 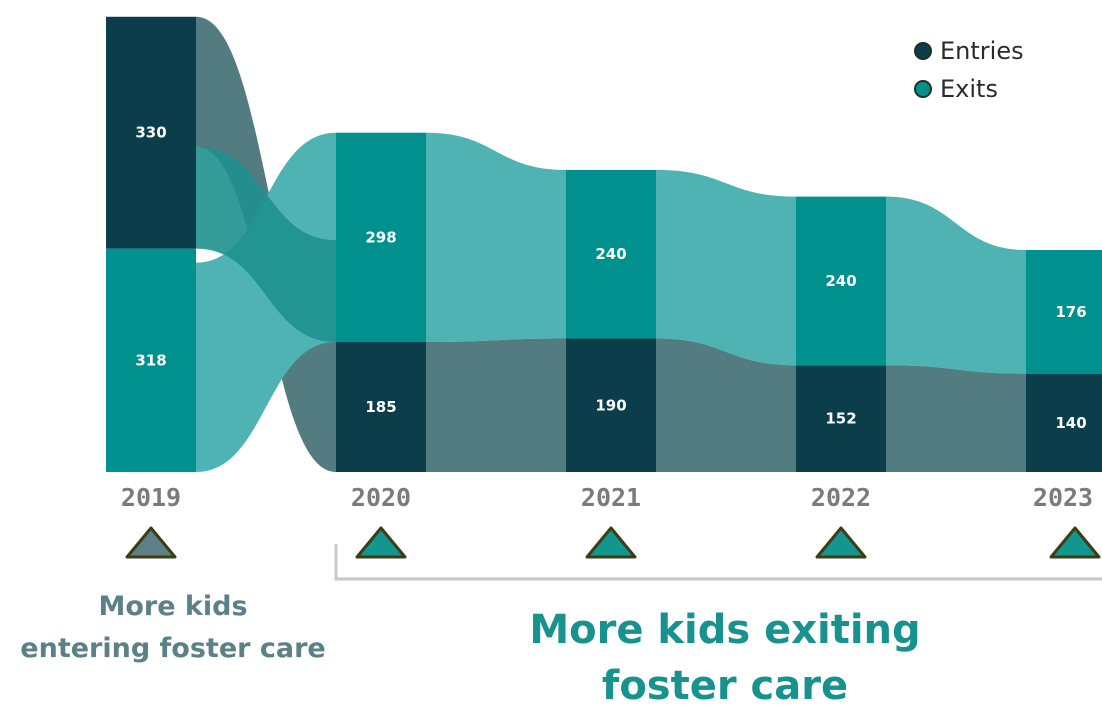 I want to click on caption-entering-line1: More kids, so click(x=173, y=606).